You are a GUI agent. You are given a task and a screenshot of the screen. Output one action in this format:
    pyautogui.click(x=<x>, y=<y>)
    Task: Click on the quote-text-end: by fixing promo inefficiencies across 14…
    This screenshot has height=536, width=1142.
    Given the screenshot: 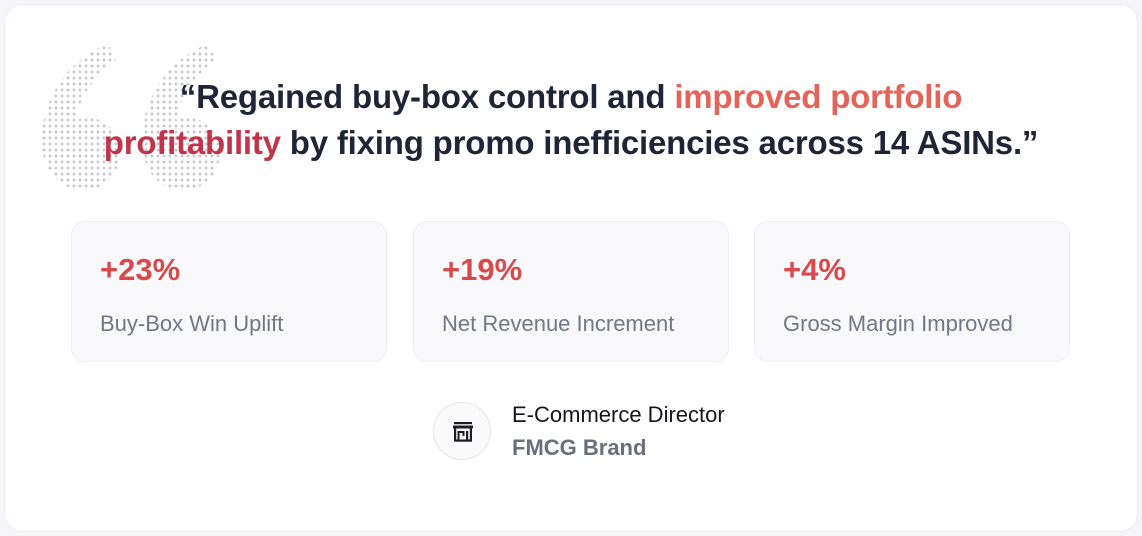 What is the action you would take?
    pyautogui.click(x=659, y=142)
    